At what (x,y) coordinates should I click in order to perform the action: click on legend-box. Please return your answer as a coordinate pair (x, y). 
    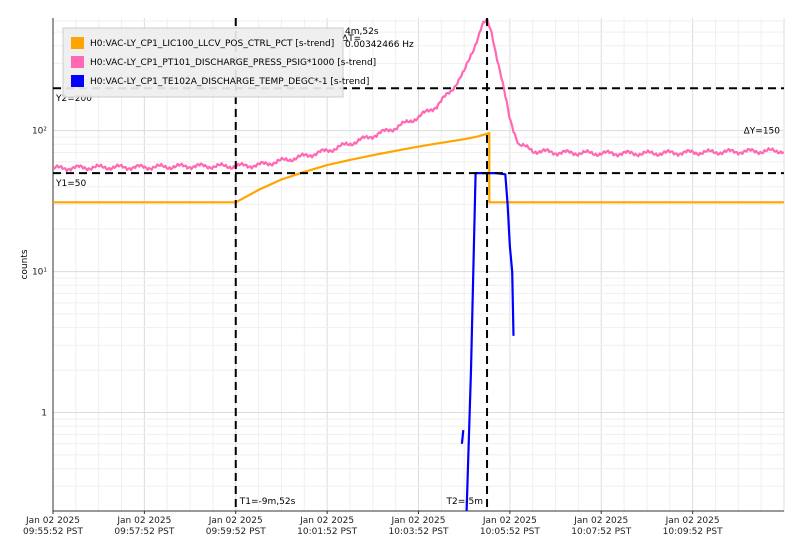
    Looking at the image, I should click on (203, 62).